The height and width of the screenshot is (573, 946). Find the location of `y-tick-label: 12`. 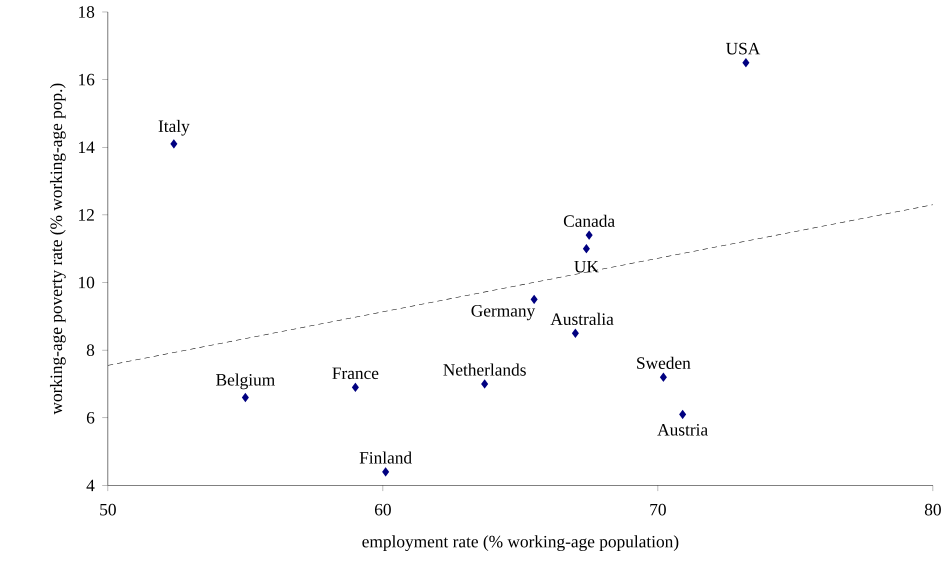

y-tick-label: 12 is located at coordinates (86, 214).